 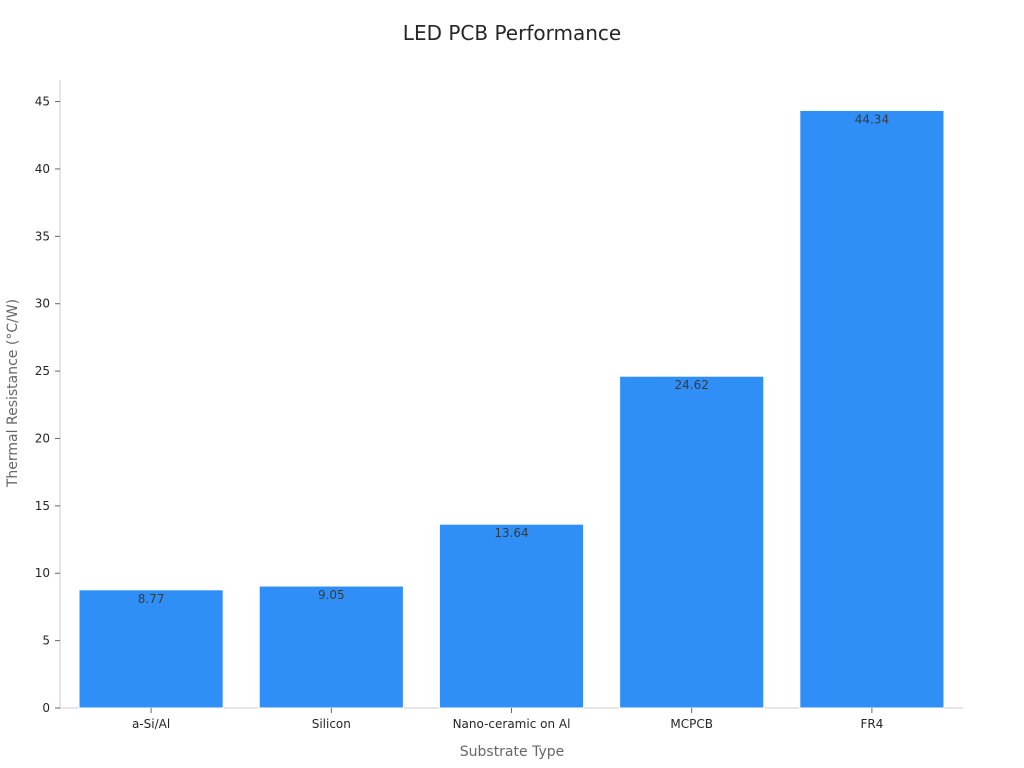 What do you see at coordinates (331, 724) in the screenshot?
I see `x-tick-label: Silicon` at bounding box center [331, 724].